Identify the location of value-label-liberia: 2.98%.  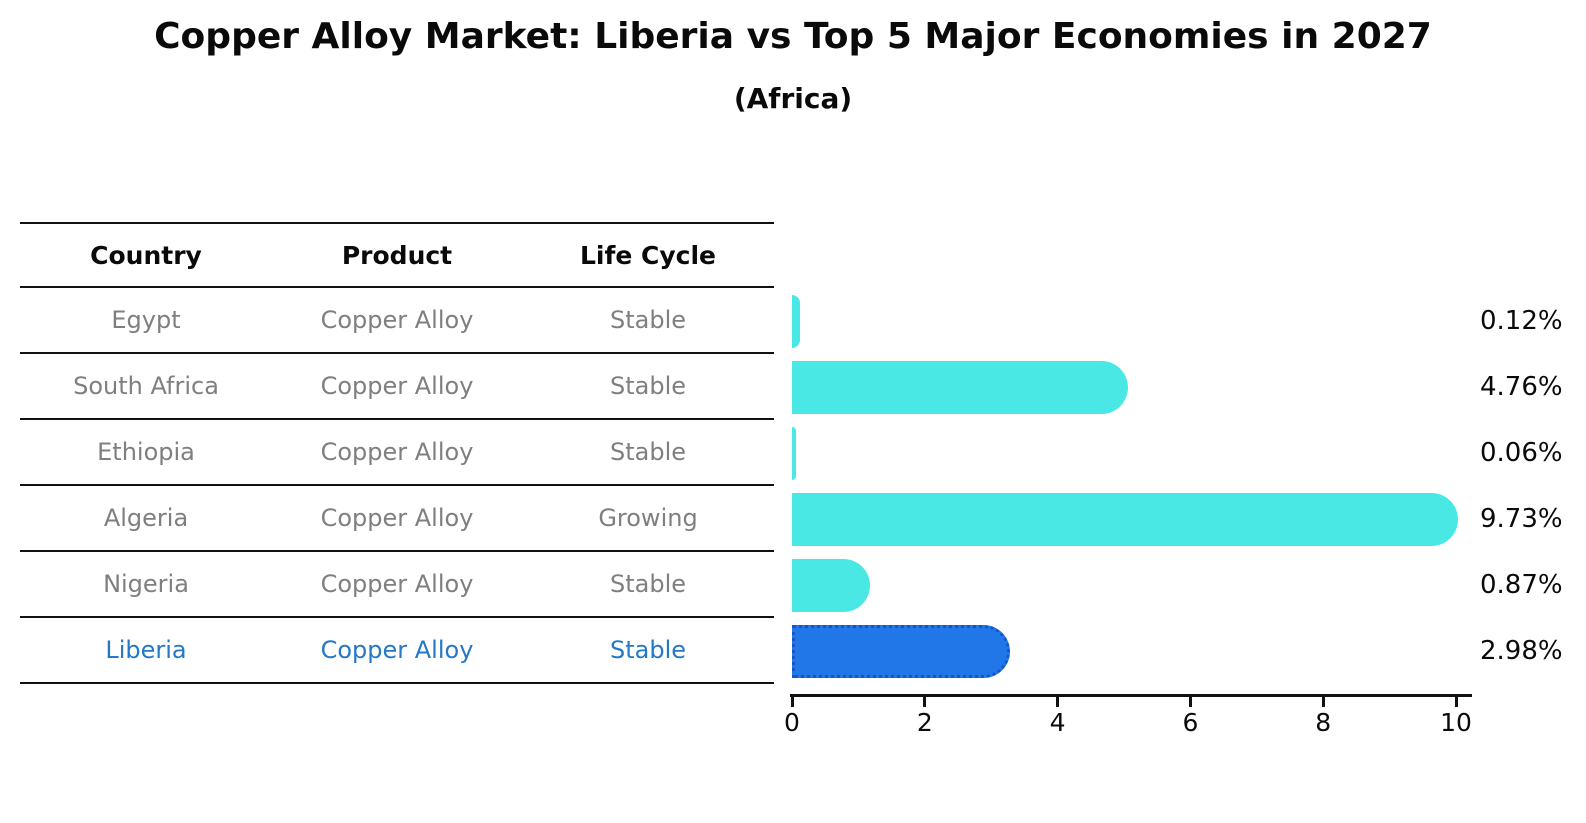
(1521, 651).